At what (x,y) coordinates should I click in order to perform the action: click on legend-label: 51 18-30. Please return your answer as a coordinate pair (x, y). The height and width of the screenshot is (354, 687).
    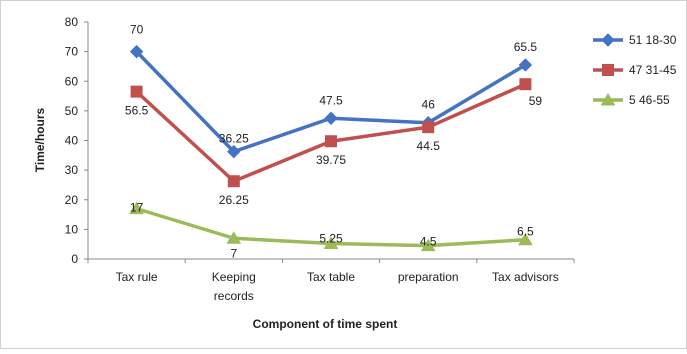
    Looking at the image, I should click on (653, 40).